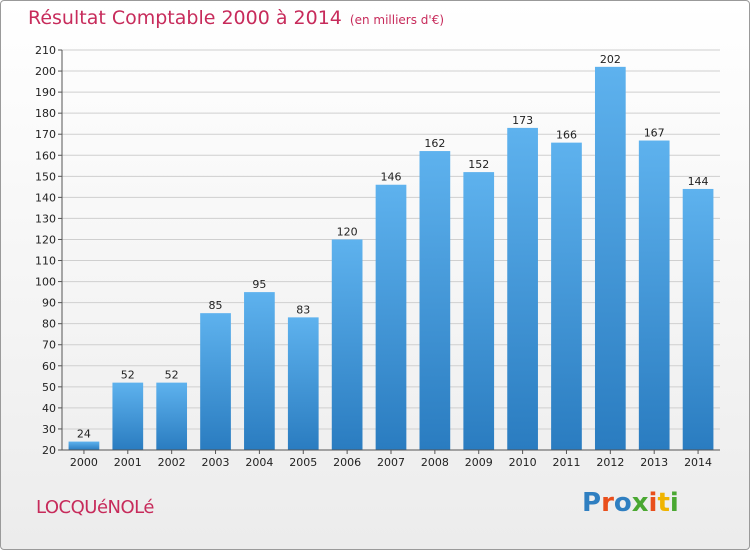  Describe the element at coordinates (347, 231) in the screenshot. I see `data-label: 120` at that location.